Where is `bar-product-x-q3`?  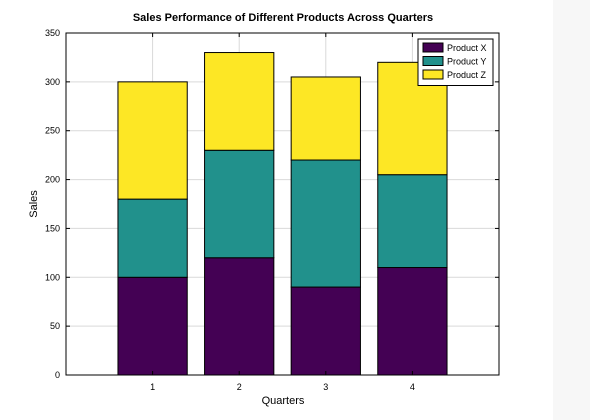
bar-product-x-q3 is located at coordinates (325, 331).